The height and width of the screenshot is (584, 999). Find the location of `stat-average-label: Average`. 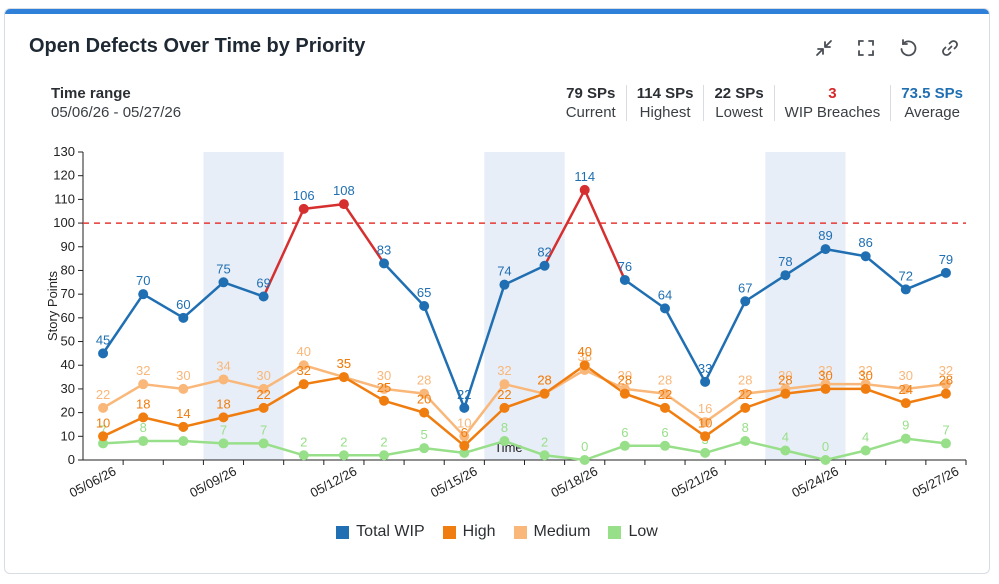

stat-average-label: Average is located at coordinates (932, 112).